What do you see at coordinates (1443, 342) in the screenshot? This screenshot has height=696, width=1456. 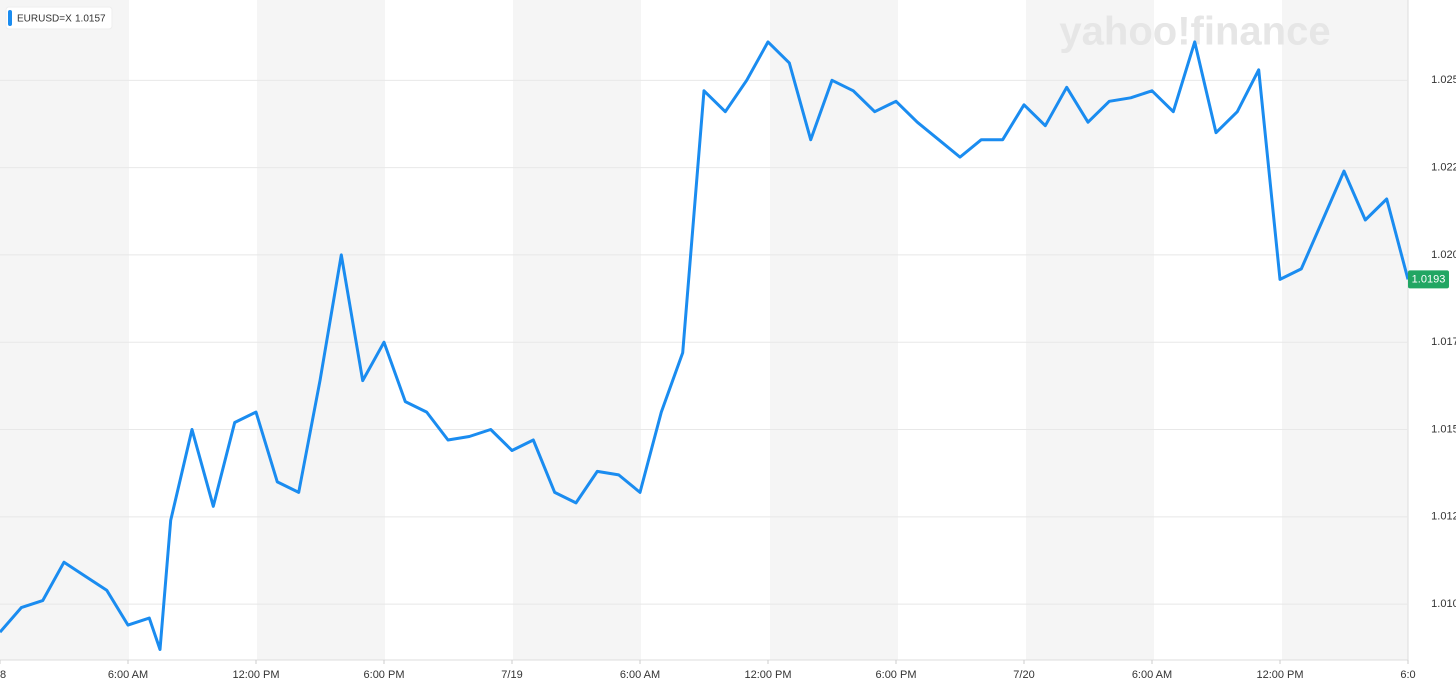 I see `y-tick-label: 1.0175` at bounding box center [1443, 342].